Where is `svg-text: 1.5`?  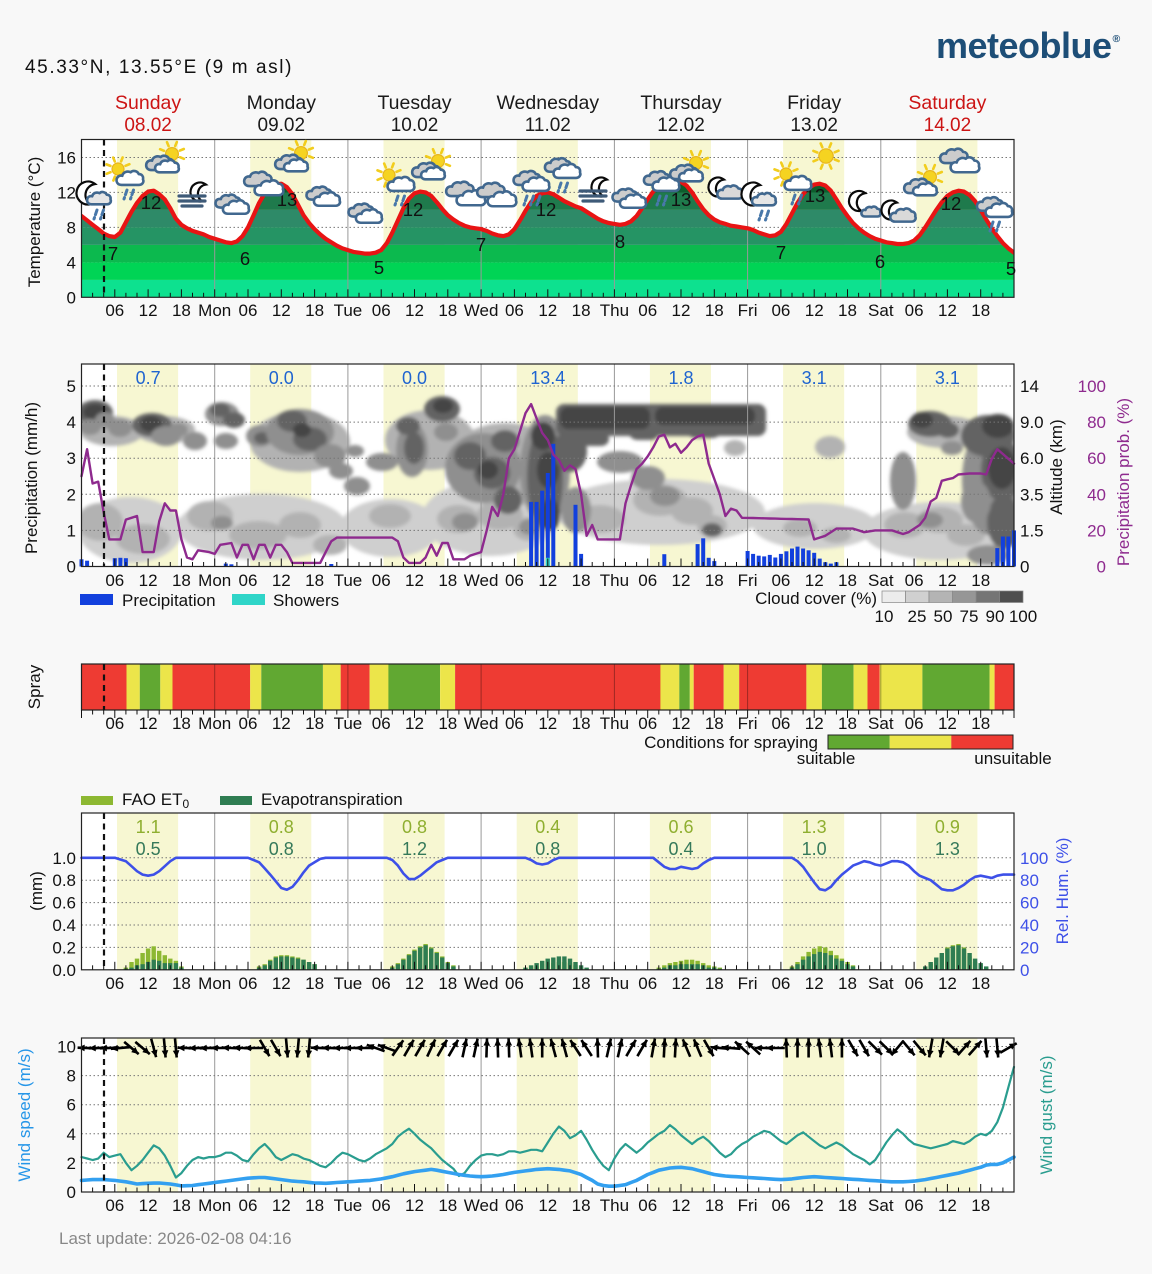 svg-text: 1.5 is located at coordinates (1032, 530).